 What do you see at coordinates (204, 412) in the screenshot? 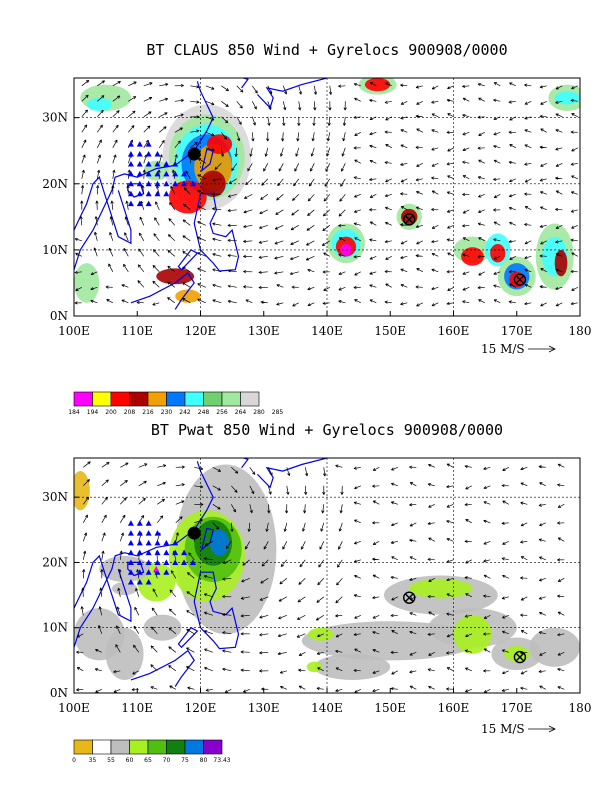
I see `colorbar-label: 248` at bounding box center [204, 412].